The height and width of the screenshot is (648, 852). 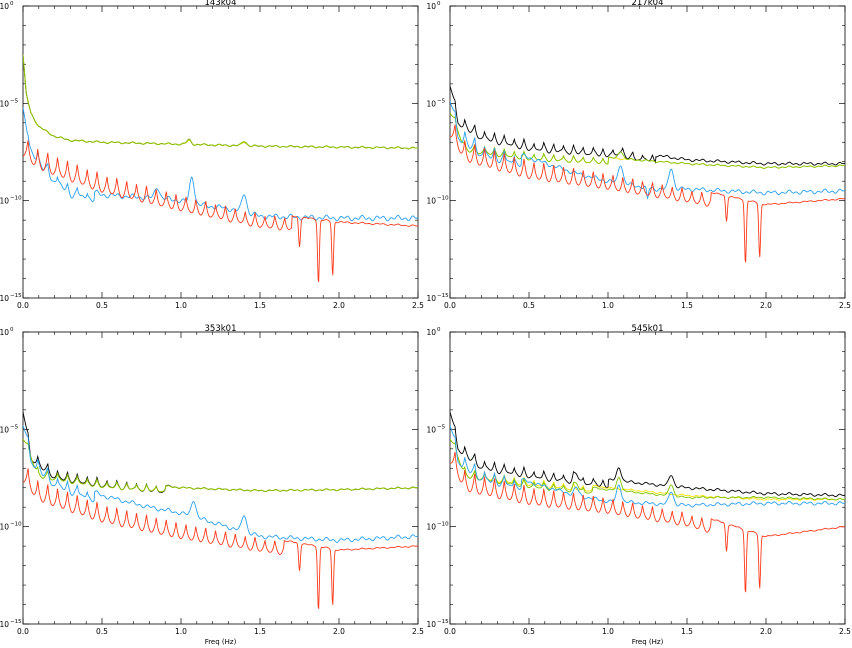 What do you see at coordinates (221, 329) in the screenshot?
I see `chart-title: 353k01` at bounding box center [221, 329].